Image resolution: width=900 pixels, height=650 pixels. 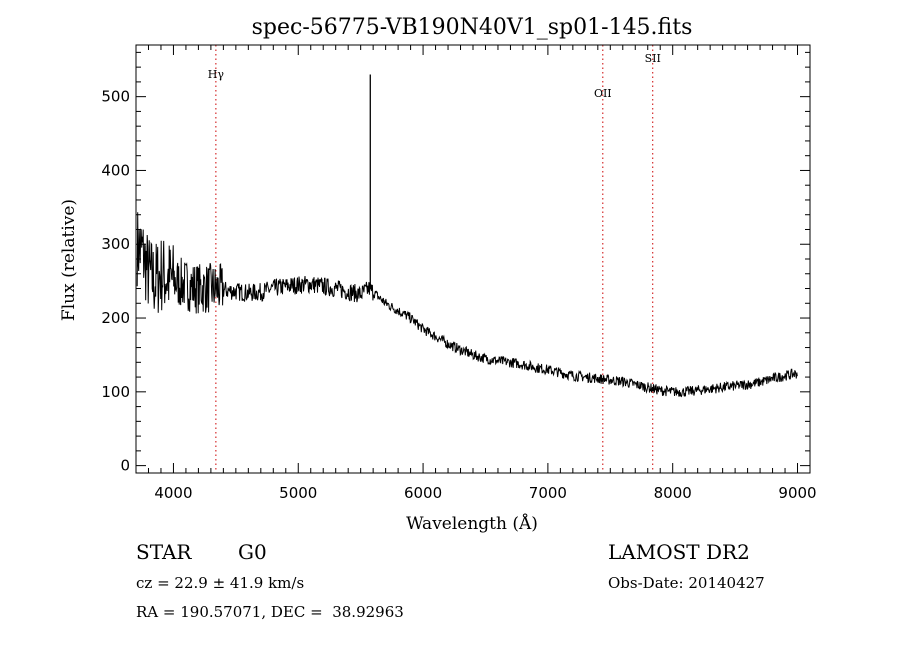 What do you see at coordinates (115, 170) in the screenshot?
I see `y-tick-label: 400` at bounding box center [115, 170].